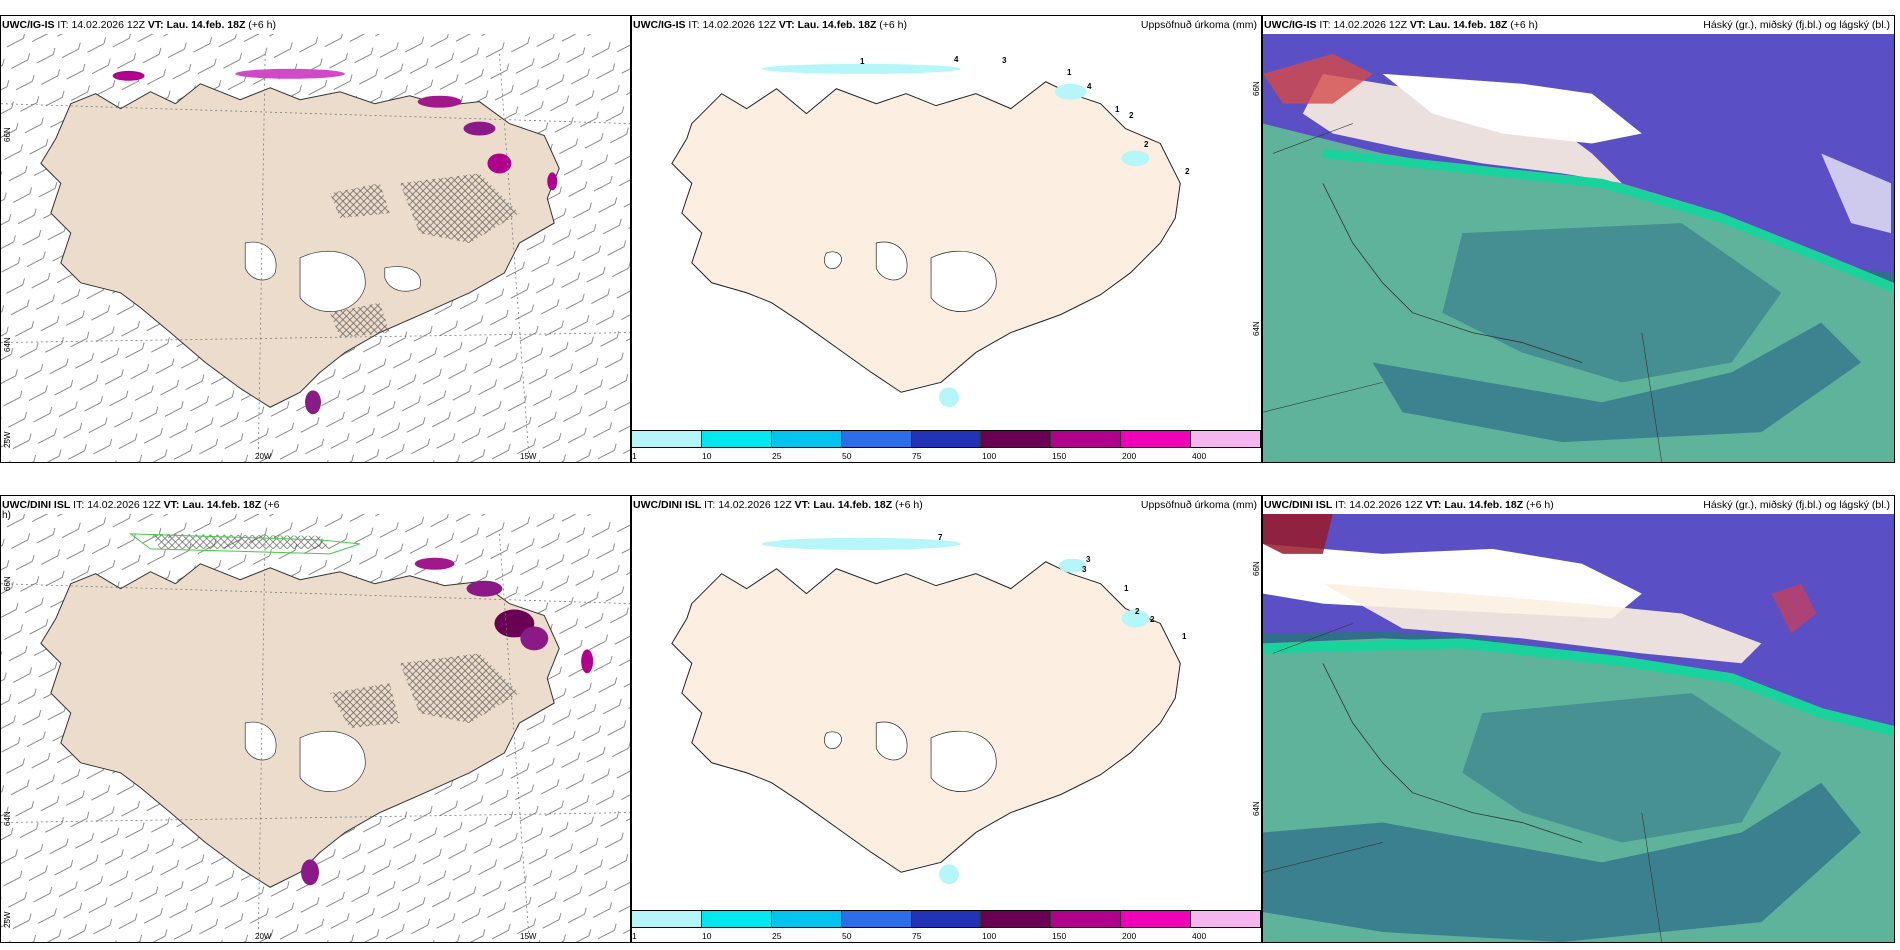  I want to click on precip-label: 4, so click(956, 59).